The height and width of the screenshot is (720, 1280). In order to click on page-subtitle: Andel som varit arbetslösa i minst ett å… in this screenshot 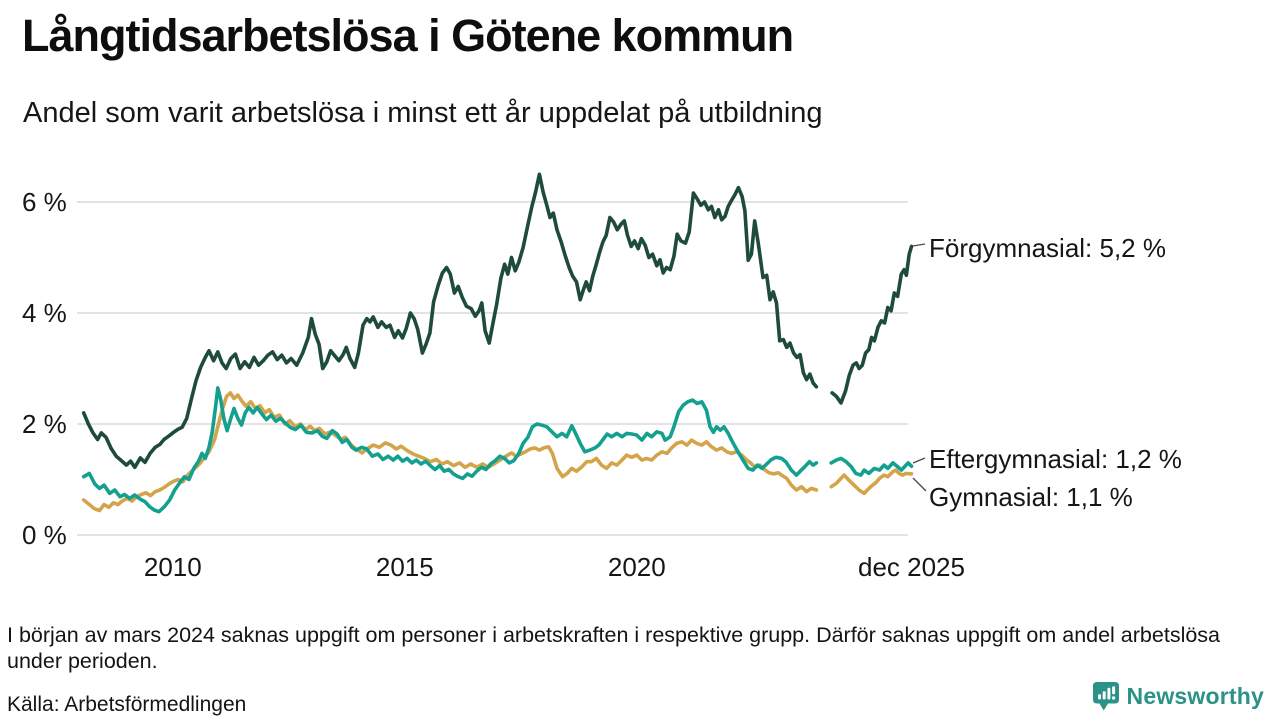, I will do `click(423, 113)`.